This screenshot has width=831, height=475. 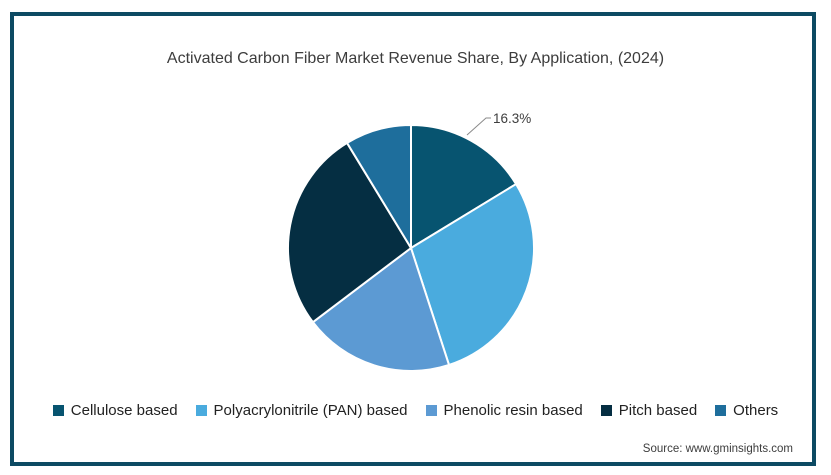 I want to click on legend-label: Polyacrylonitrile (PAN) based, so click(x=310, y=410).